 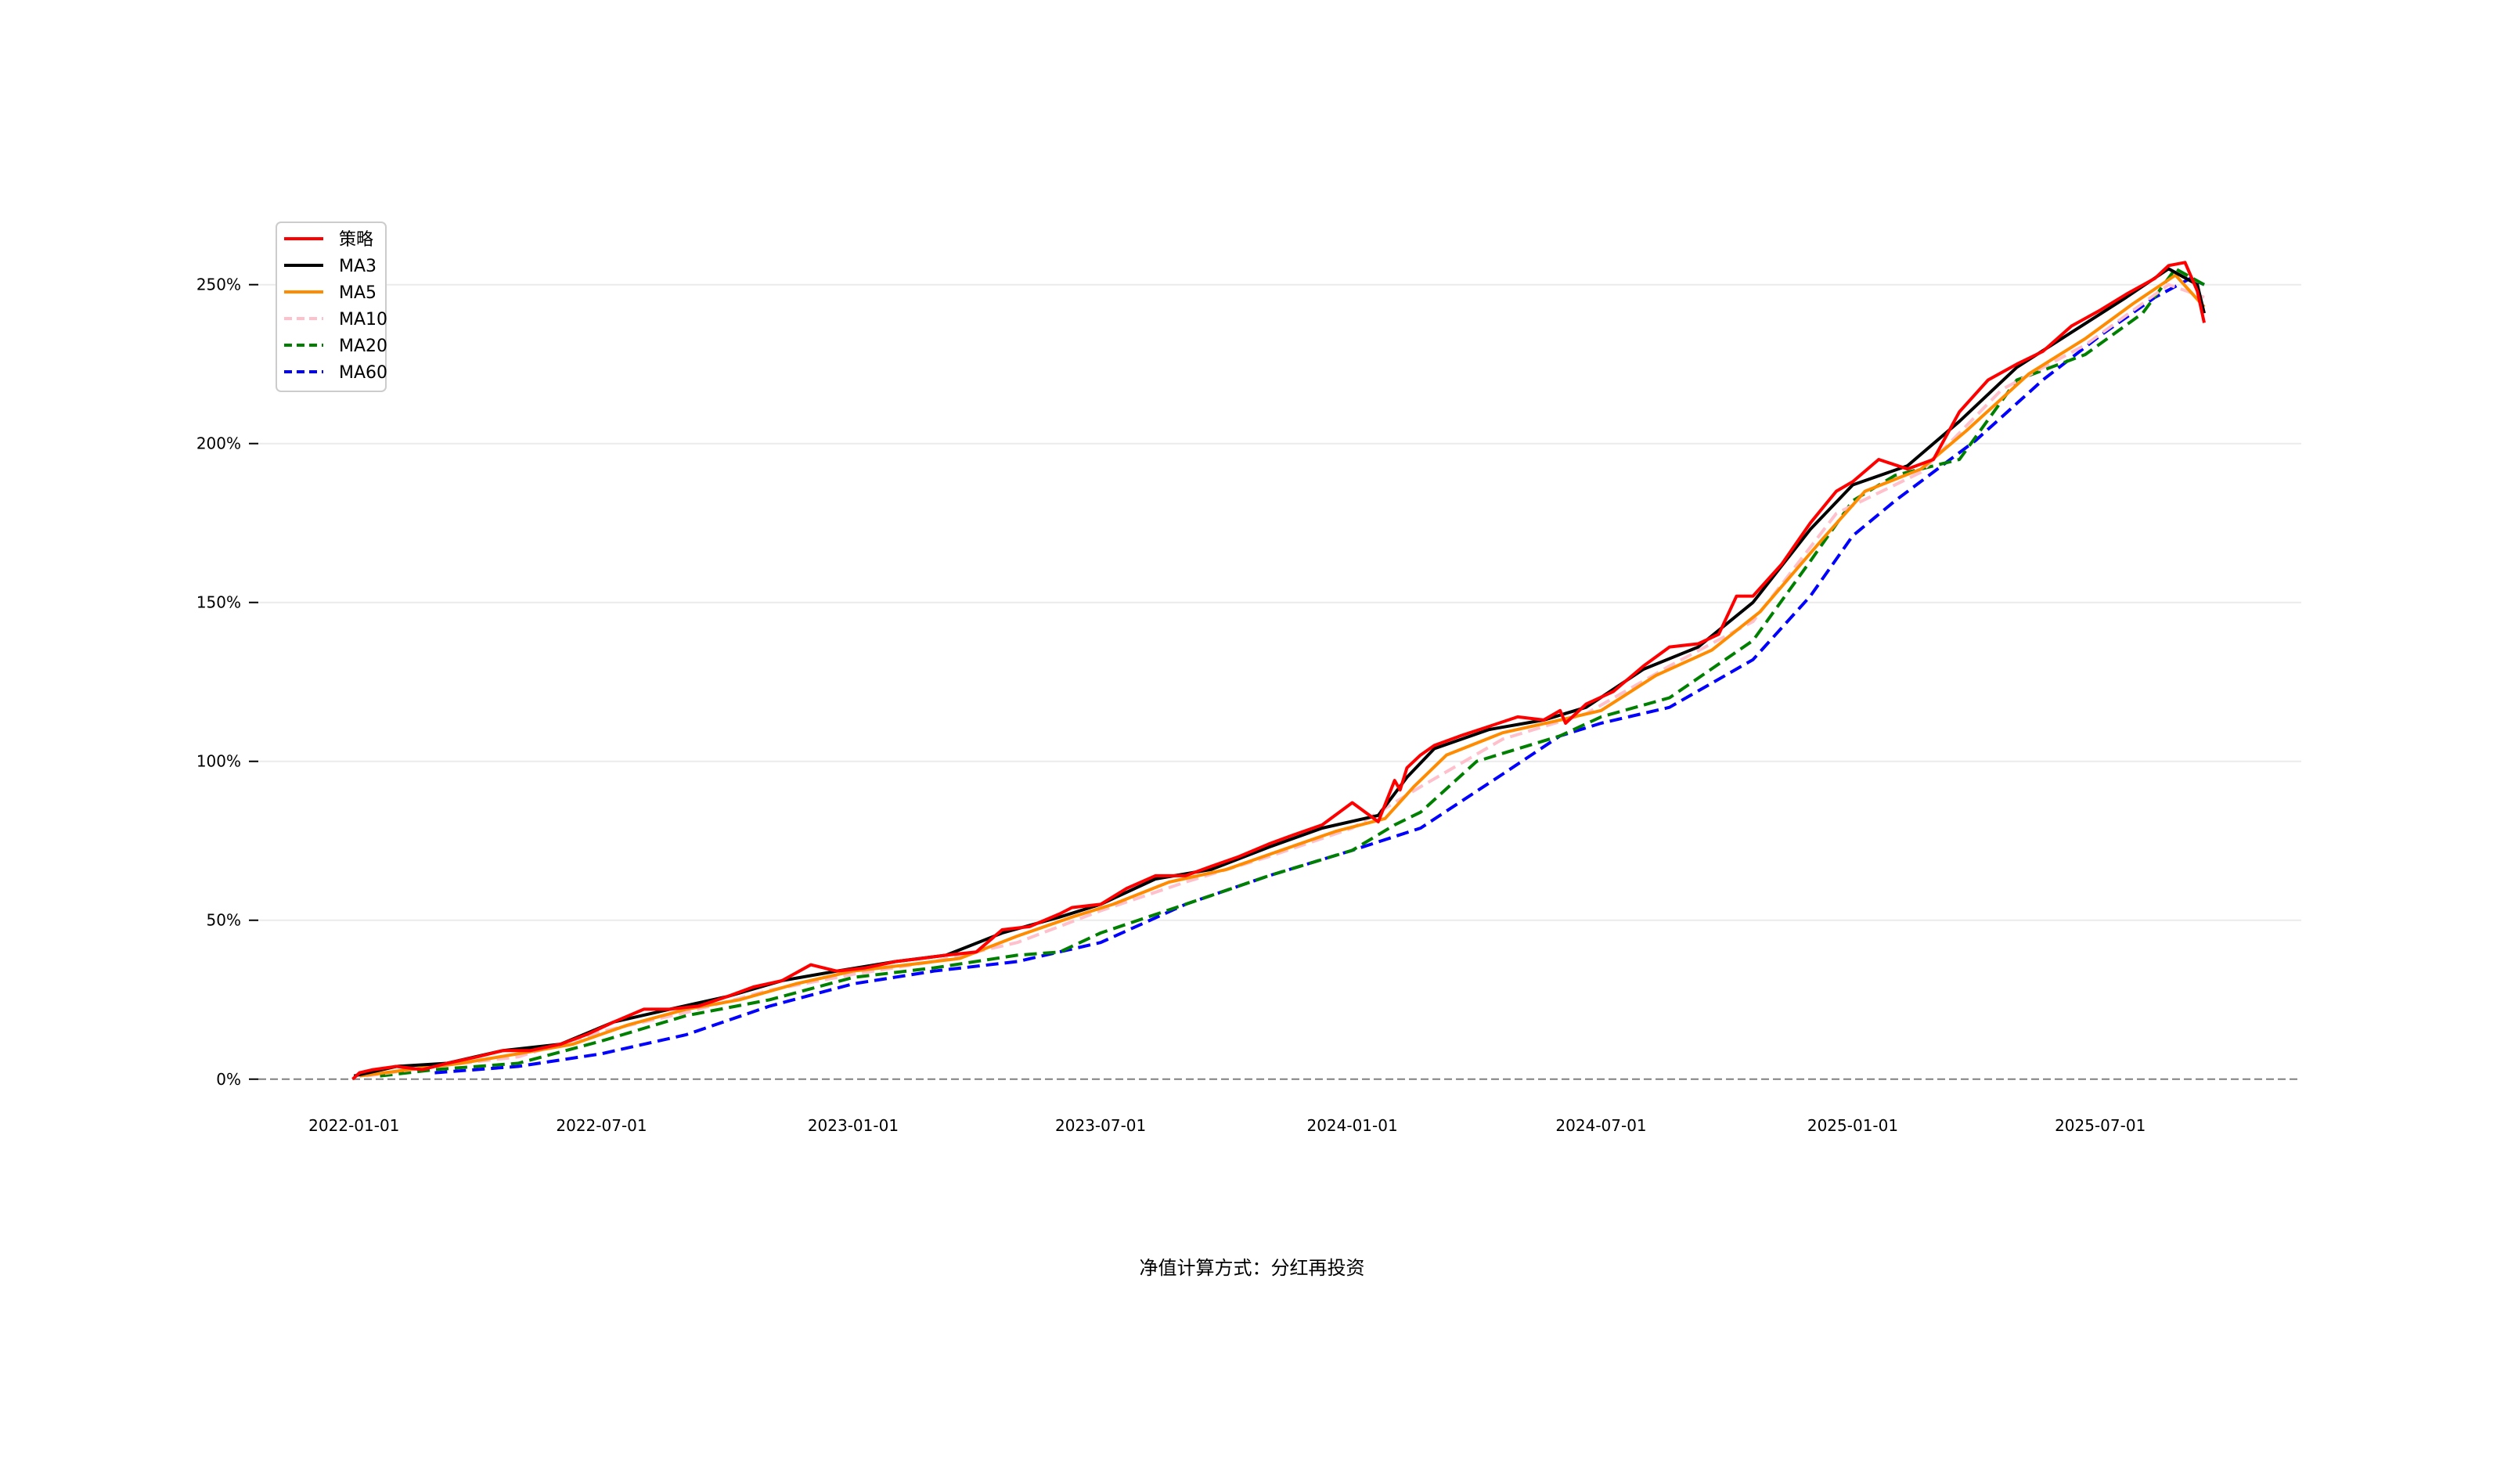 What do you see at coordinates (1600, 1125) in the screenshot?
I see `x-tick-label: 2024-07-01` at bounding box center [1600, 1125].